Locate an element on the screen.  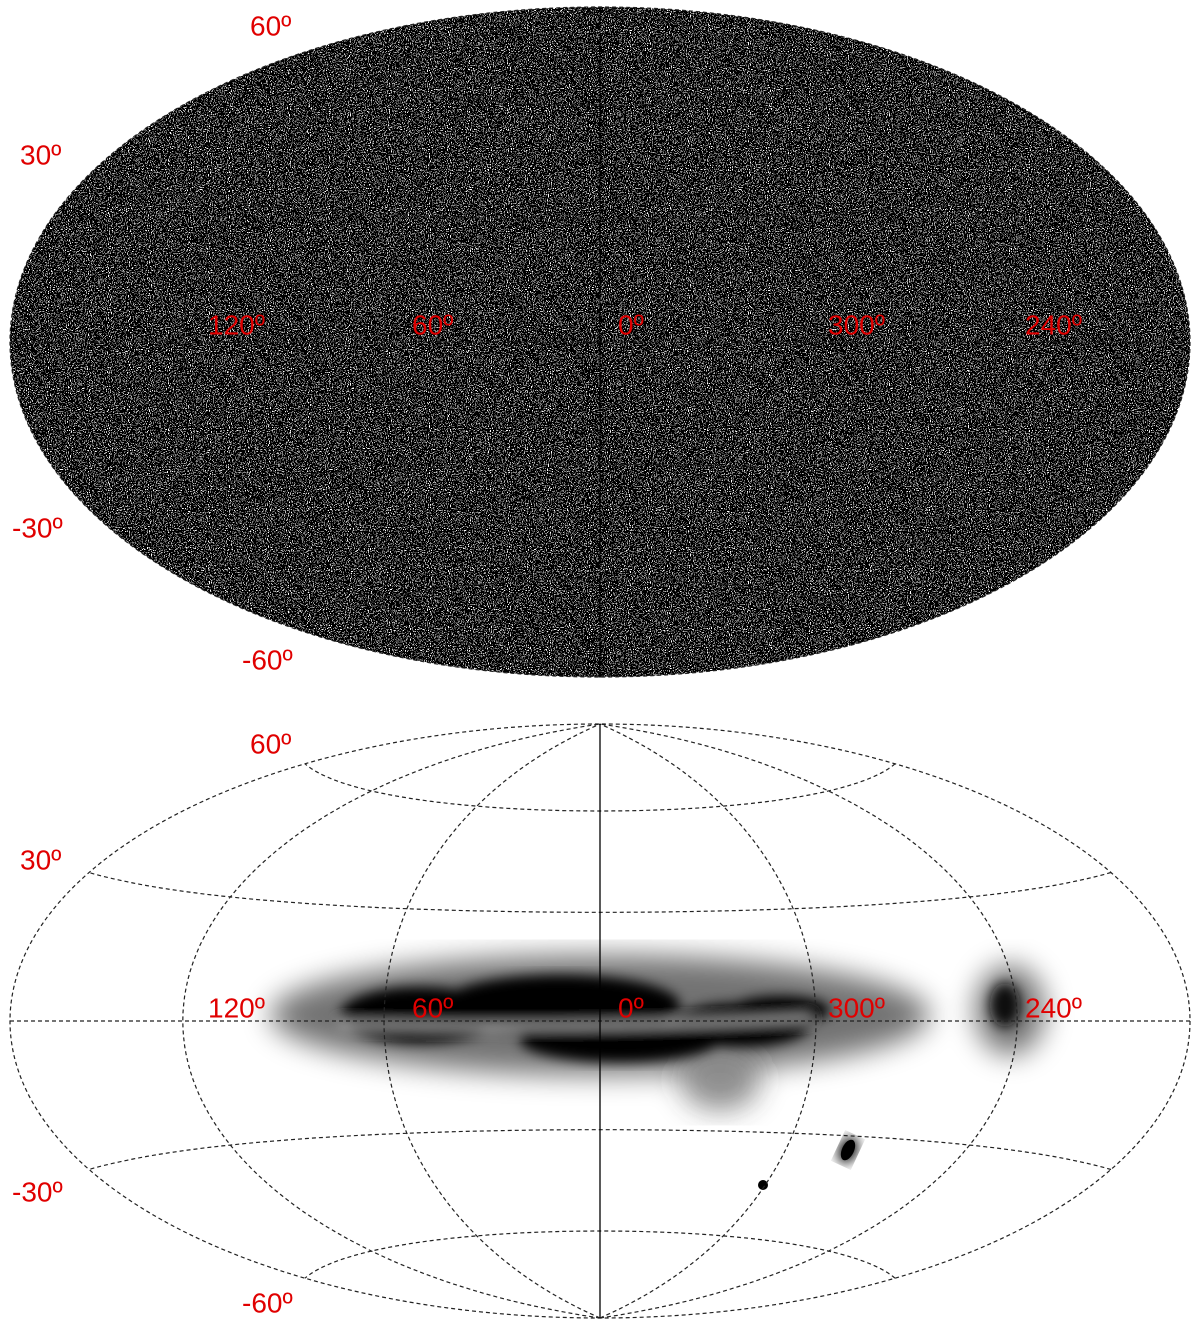
meridian is located at coordinates (492, 1021).